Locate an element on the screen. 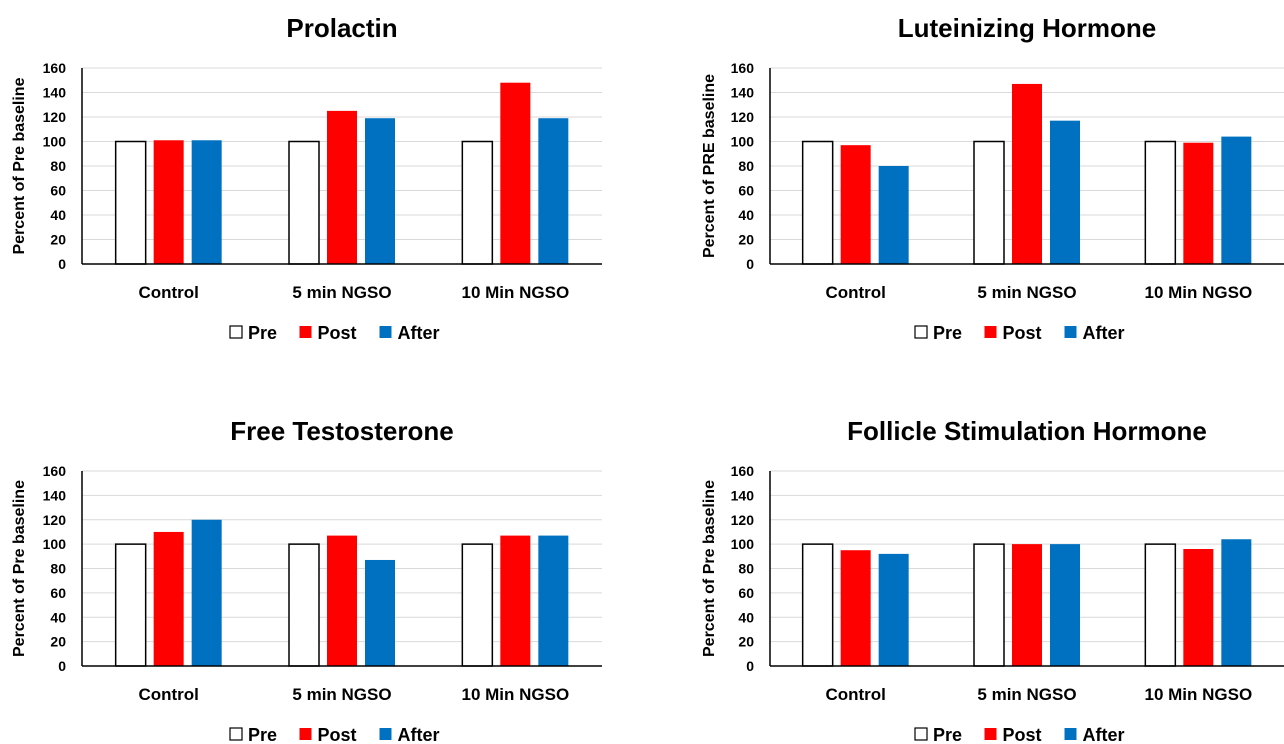 The image size is (1284, 744). y-tick-label: 160 is located at coordinates (55, 471).